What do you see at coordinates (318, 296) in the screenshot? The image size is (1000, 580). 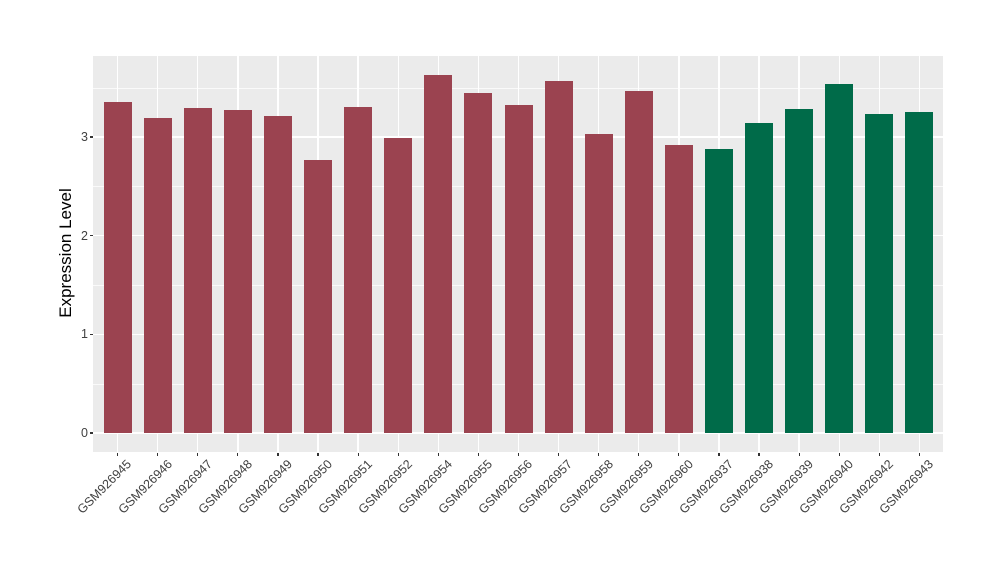 I see `bar-gsm926950` at bounding box center [318, 296].